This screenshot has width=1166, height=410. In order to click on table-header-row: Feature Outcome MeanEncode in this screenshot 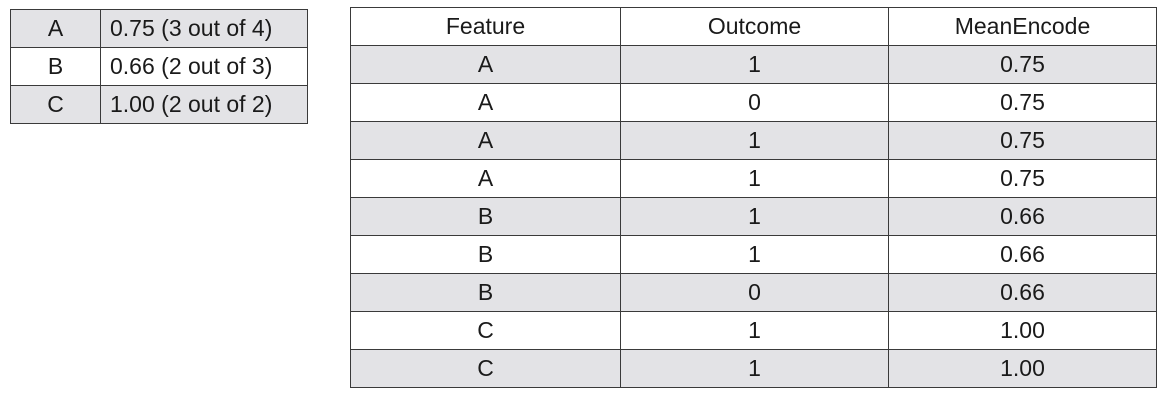, I will do `click(753, 26)`.